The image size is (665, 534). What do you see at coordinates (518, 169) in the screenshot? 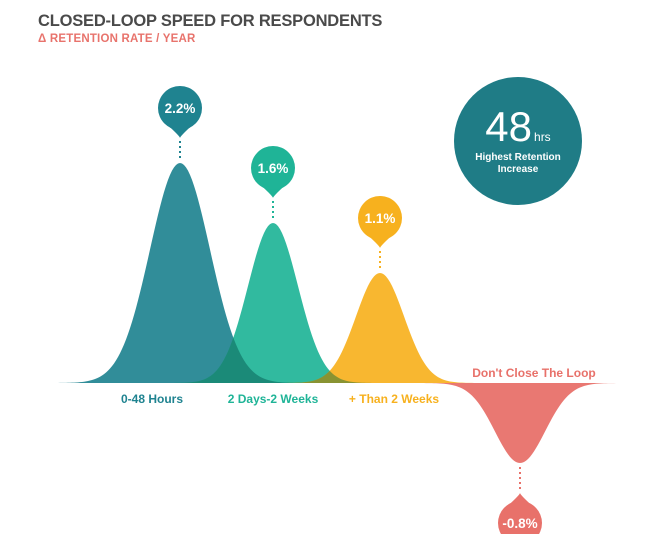
I see `callout-caption-line2: Increase` at bounding box center [518, 169].